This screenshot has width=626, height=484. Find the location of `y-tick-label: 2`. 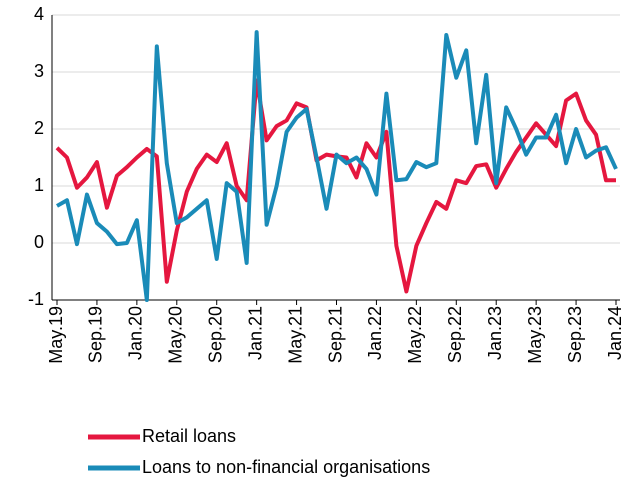

y-tick-label: 2 is located at coordinates (39, 128).